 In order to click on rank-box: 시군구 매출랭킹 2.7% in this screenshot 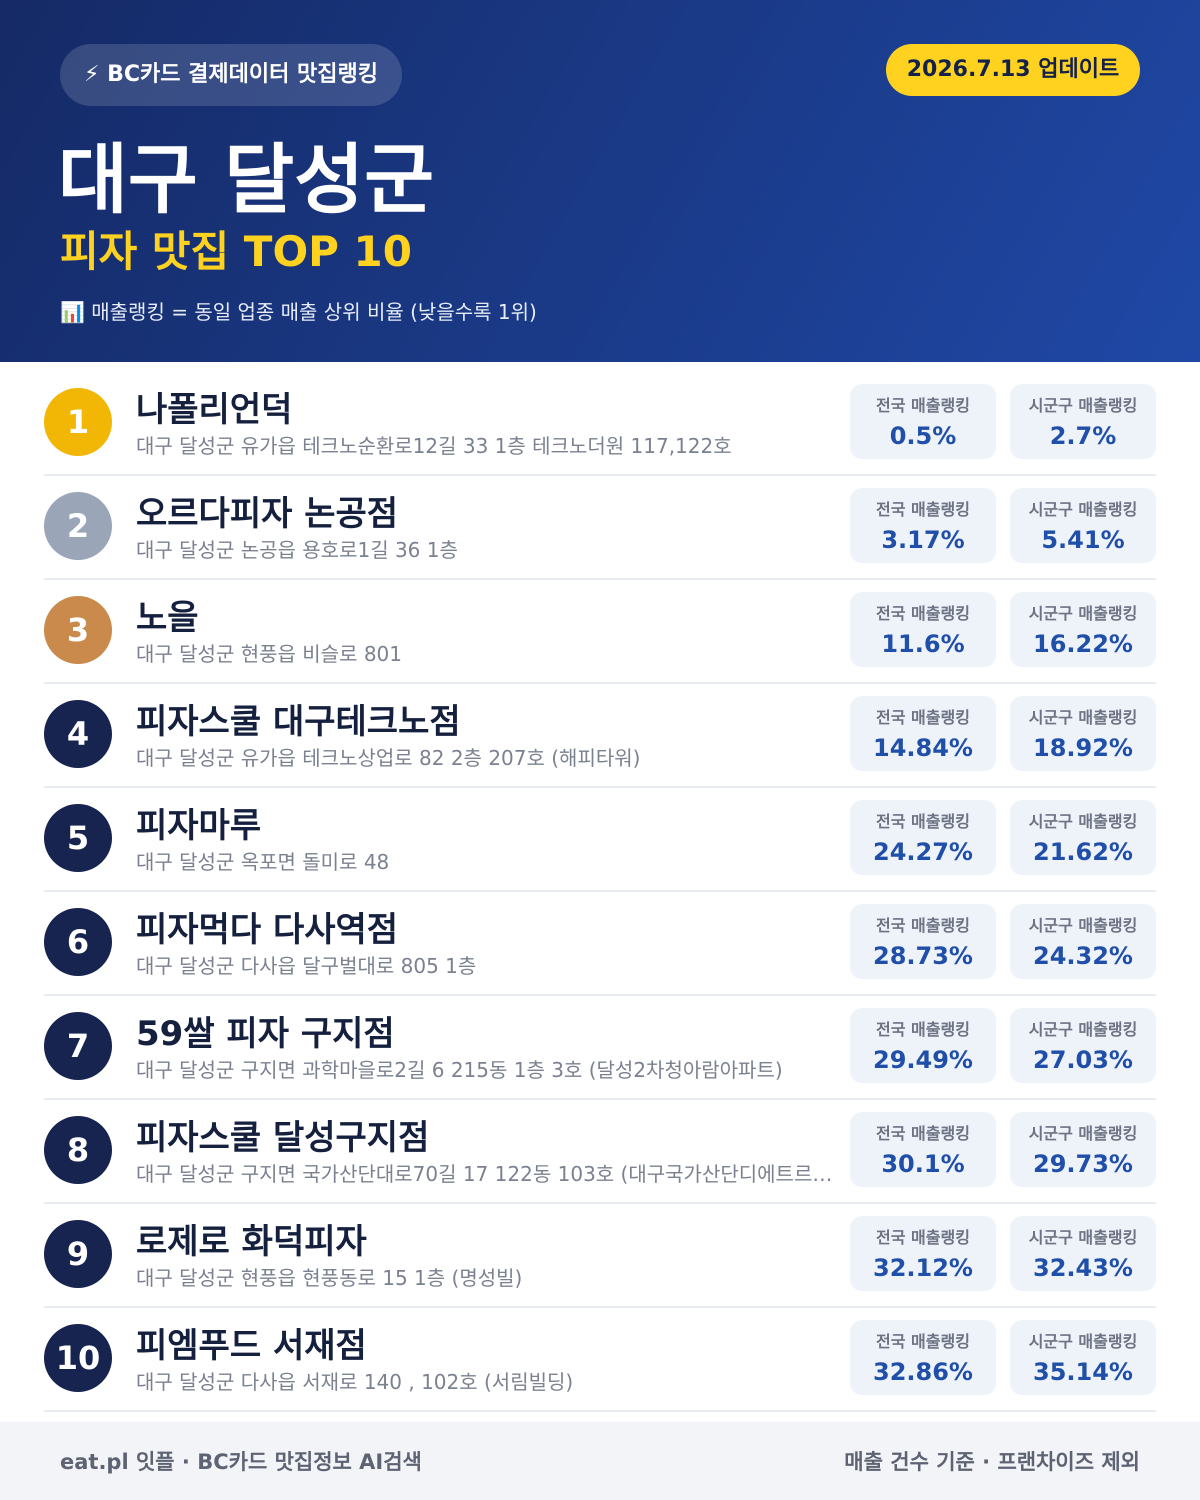, I will do `click(1083, 421)`.